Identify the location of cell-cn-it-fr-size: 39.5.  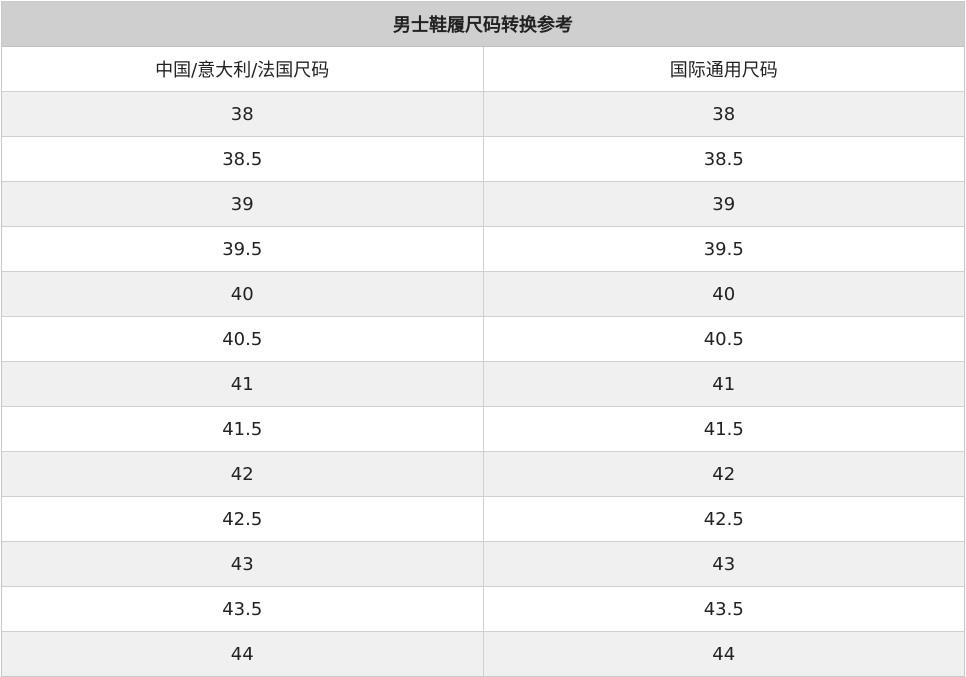
(242, 249).